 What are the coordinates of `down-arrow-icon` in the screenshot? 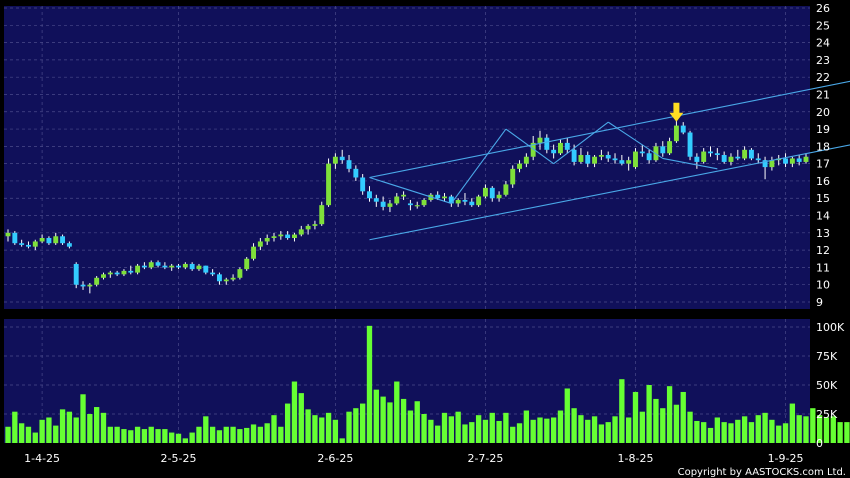 It's located at (676, 112).